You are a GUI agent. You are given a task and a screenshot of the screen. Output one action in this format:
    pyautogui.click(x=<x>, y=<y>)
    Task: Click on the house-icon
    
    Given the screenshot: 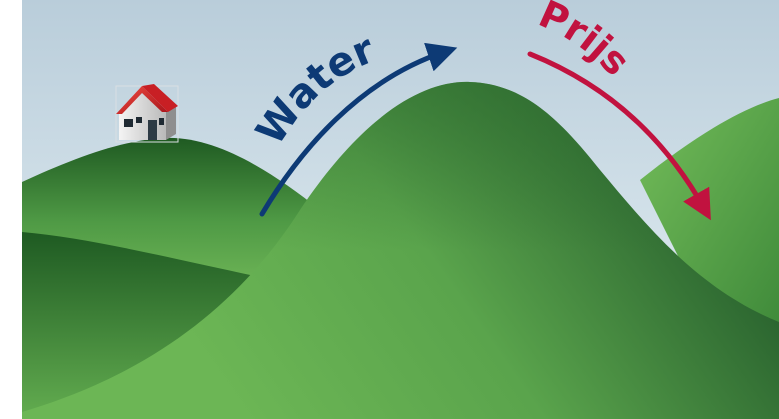 What is the action you would take?
    pyautogui.click(x=147, y=113)
    